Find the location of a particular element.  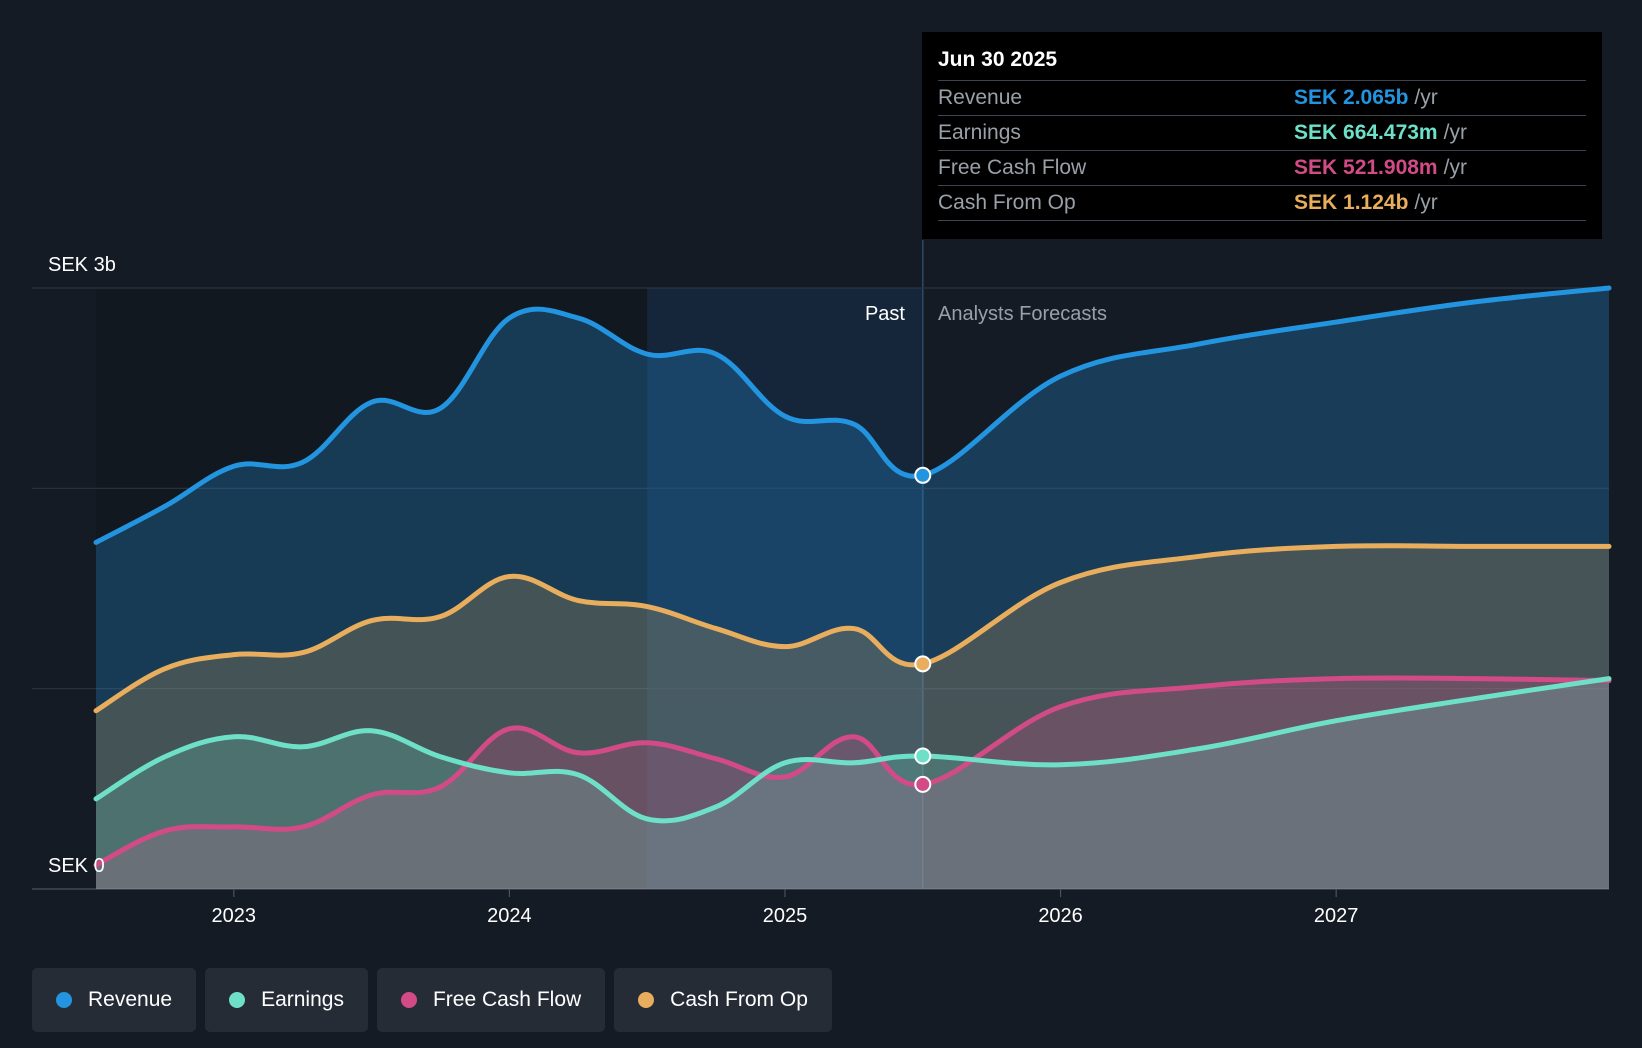

legend-label: Cash From Op is located at coordinates (739, 999).